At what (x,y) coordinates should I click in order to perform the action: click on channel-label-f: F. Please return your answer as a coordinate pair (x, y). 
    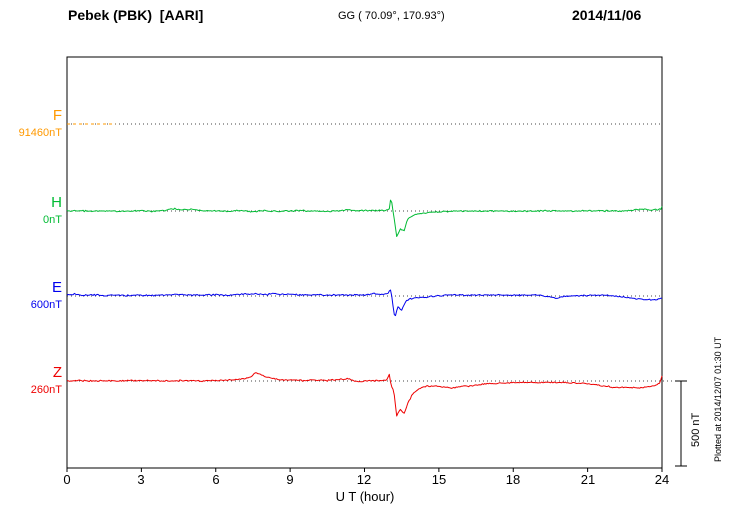
    Looking at the image, I should click on (57, 115).